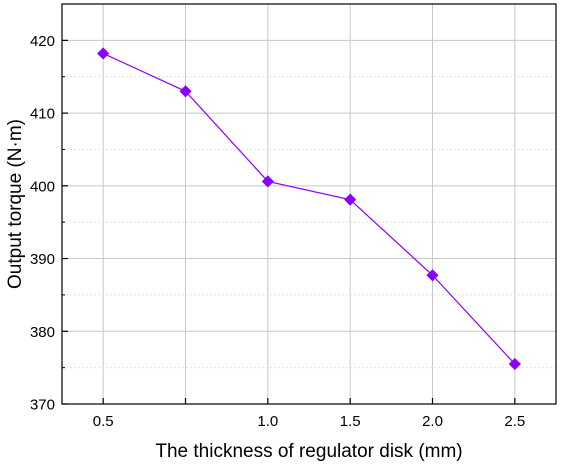 This screenshot has height=469, width=564. Describe the element at coordinates (432, 421) in the screenshot. I see `x-tick-label: 2.0` at that location.